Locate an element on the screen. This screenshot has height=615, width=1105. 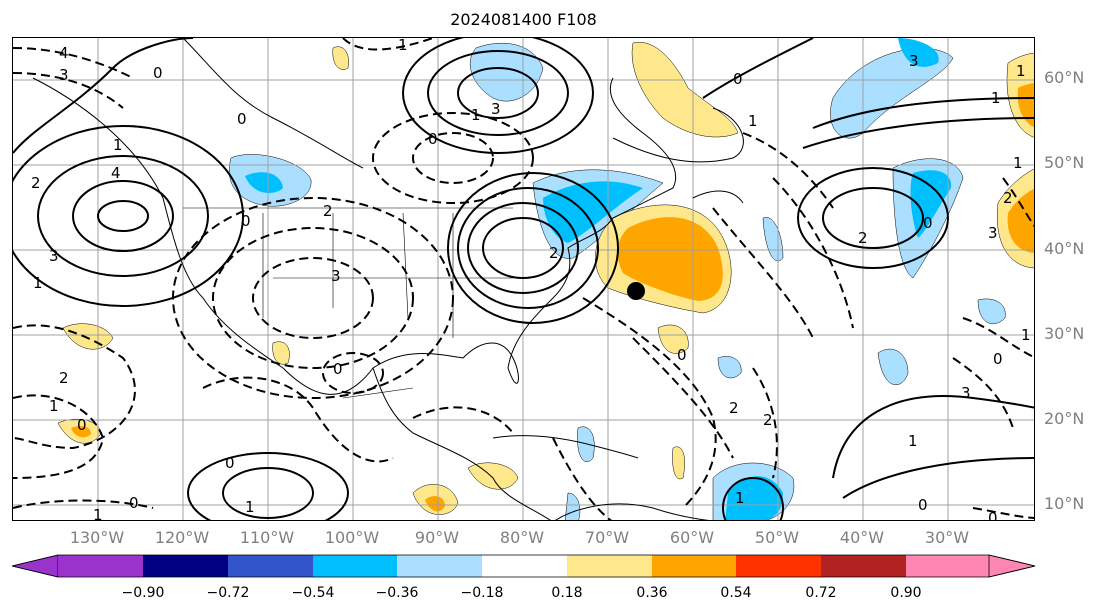
colorbar-tick-label: −0.36 is located at coordinates (397, 593).